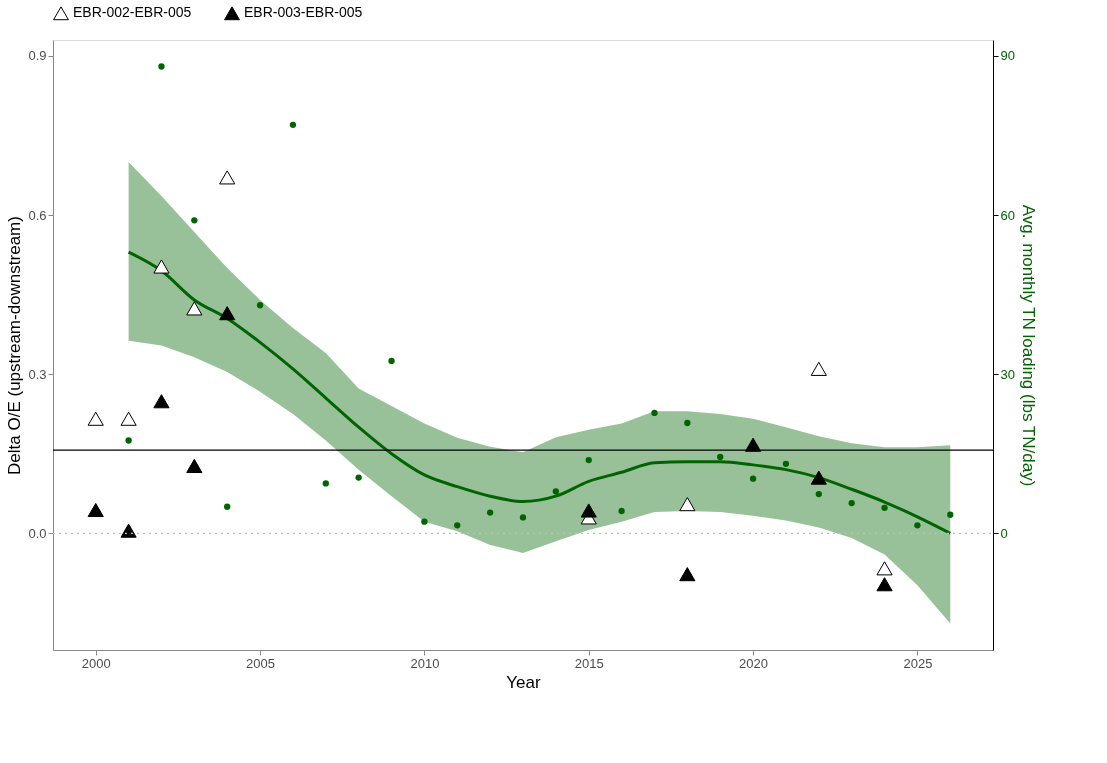  Describe the element at coordinates (303, 12) in the screenshot. I see `legend-label: EBR-003-EBR-005` at that location.